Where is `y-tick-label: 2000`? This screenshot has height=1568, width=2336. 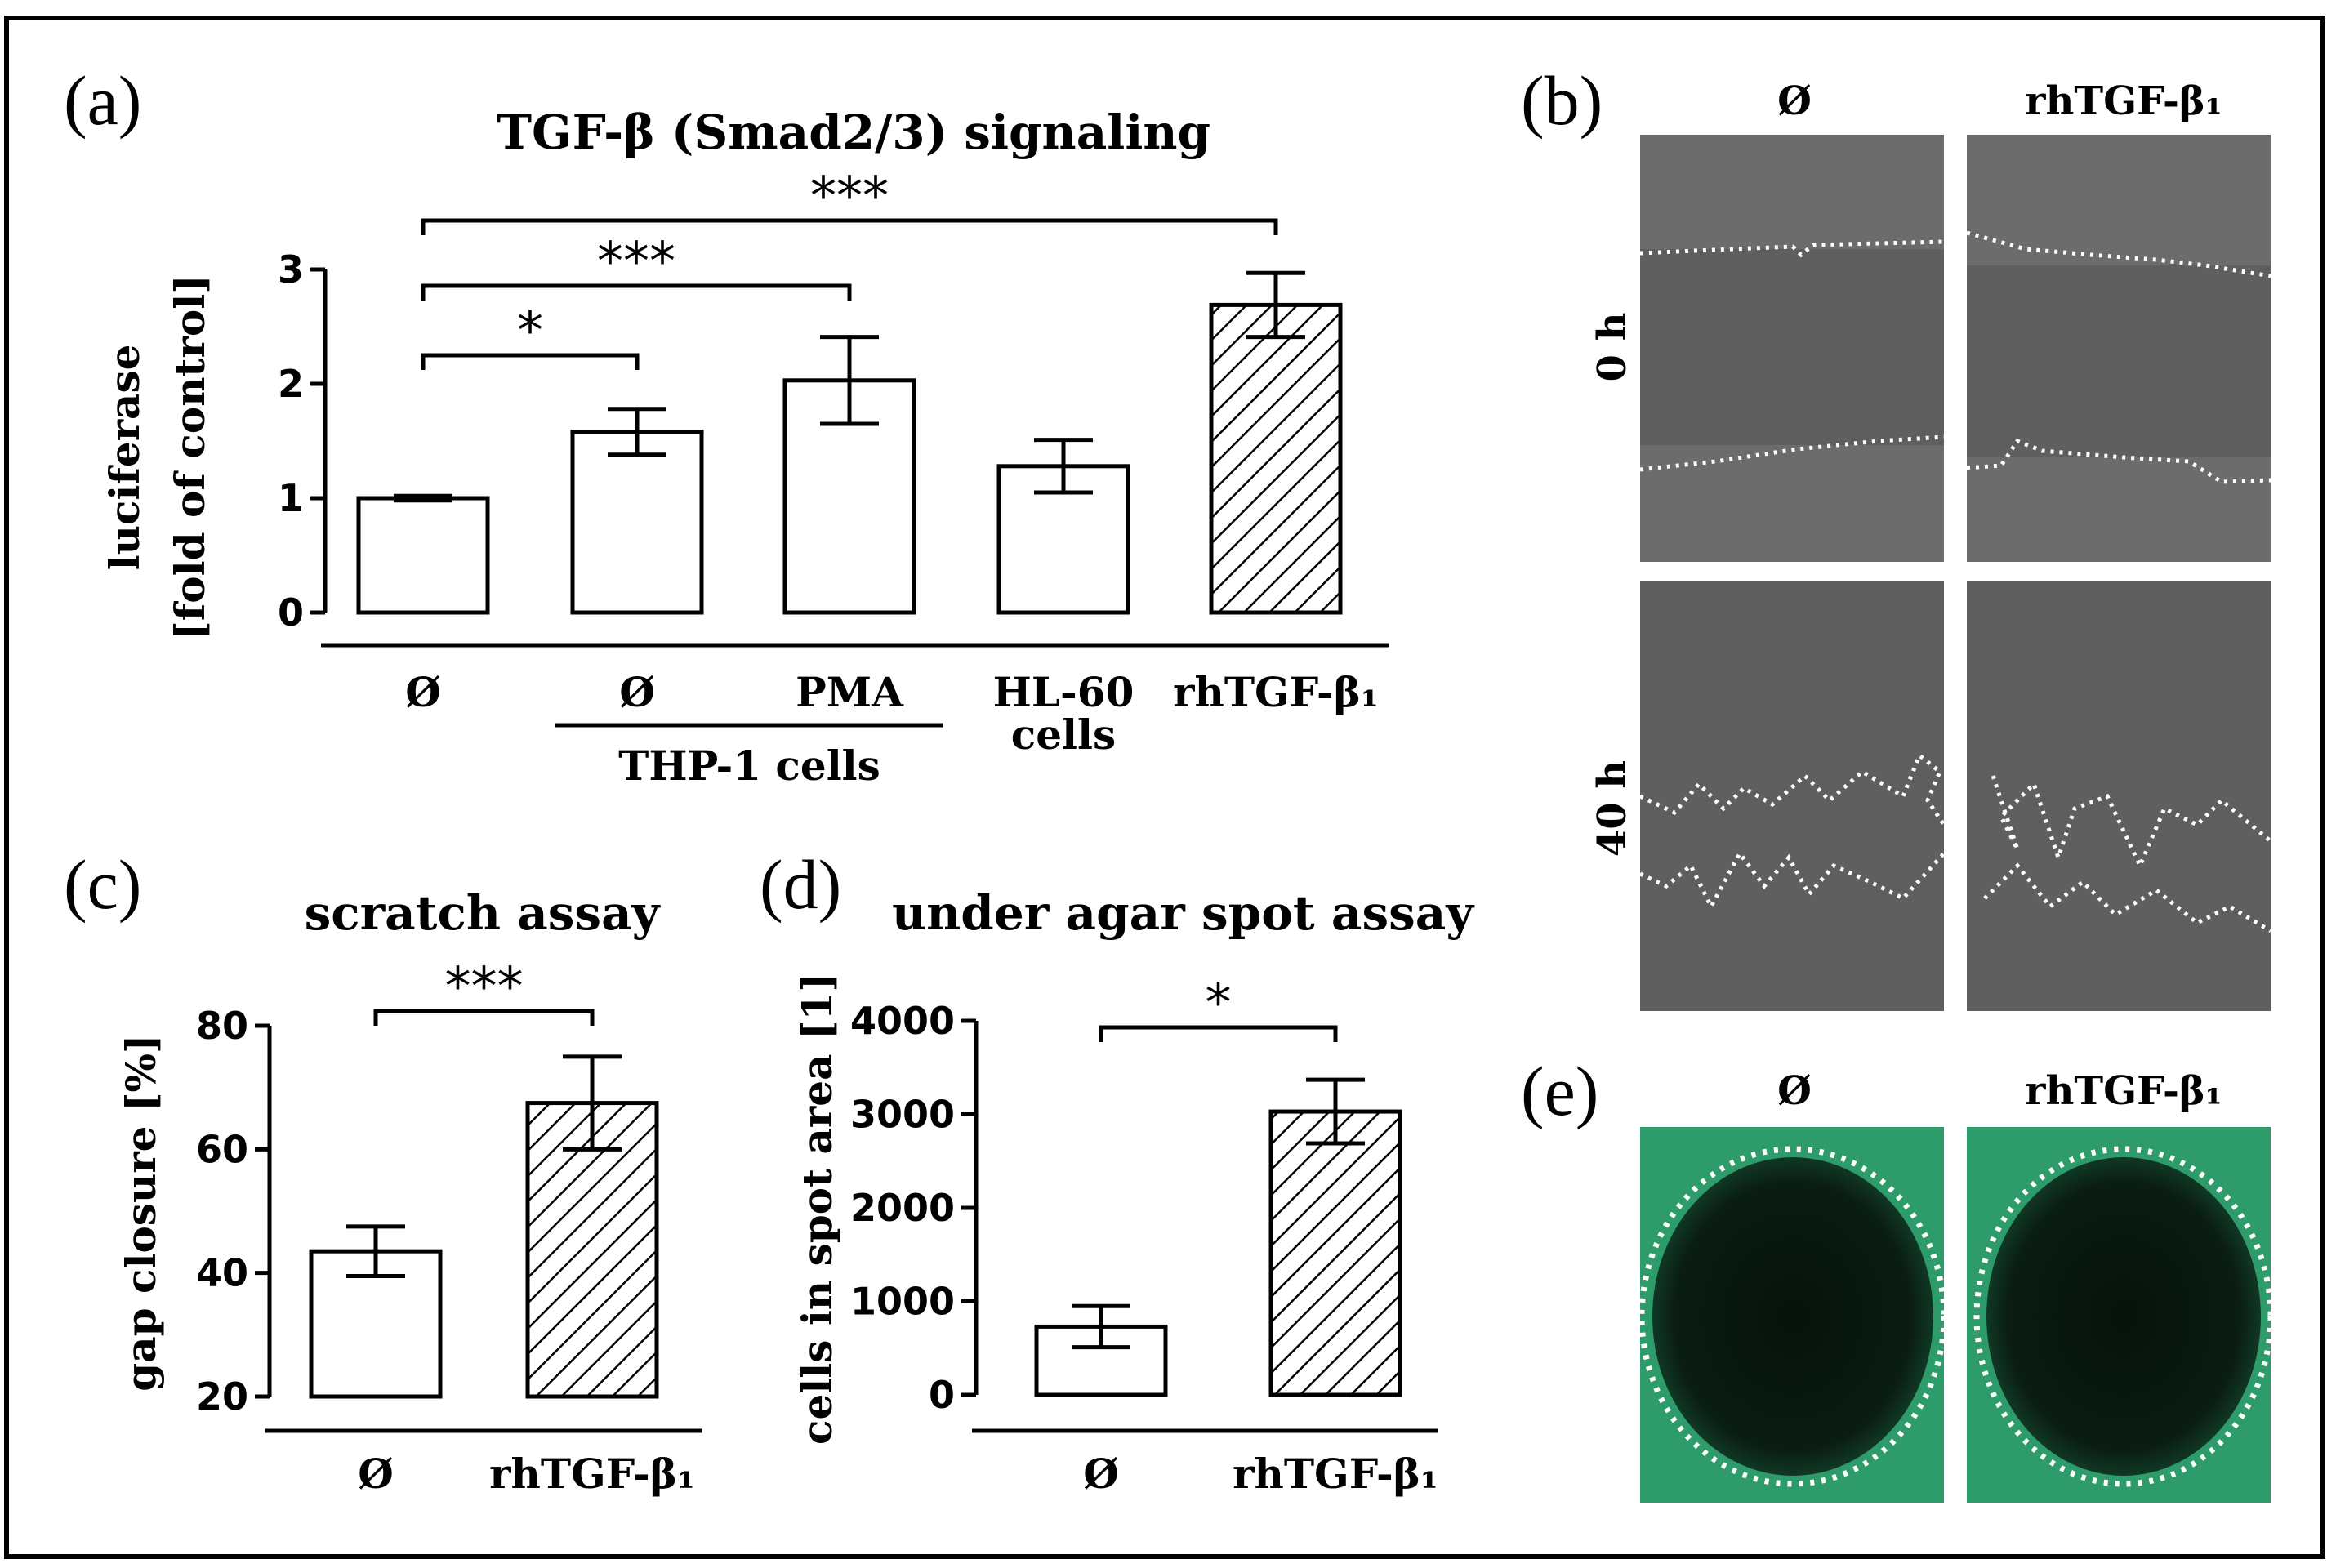
y-tick-label: 2000 is located at coordinates (903, 1208).